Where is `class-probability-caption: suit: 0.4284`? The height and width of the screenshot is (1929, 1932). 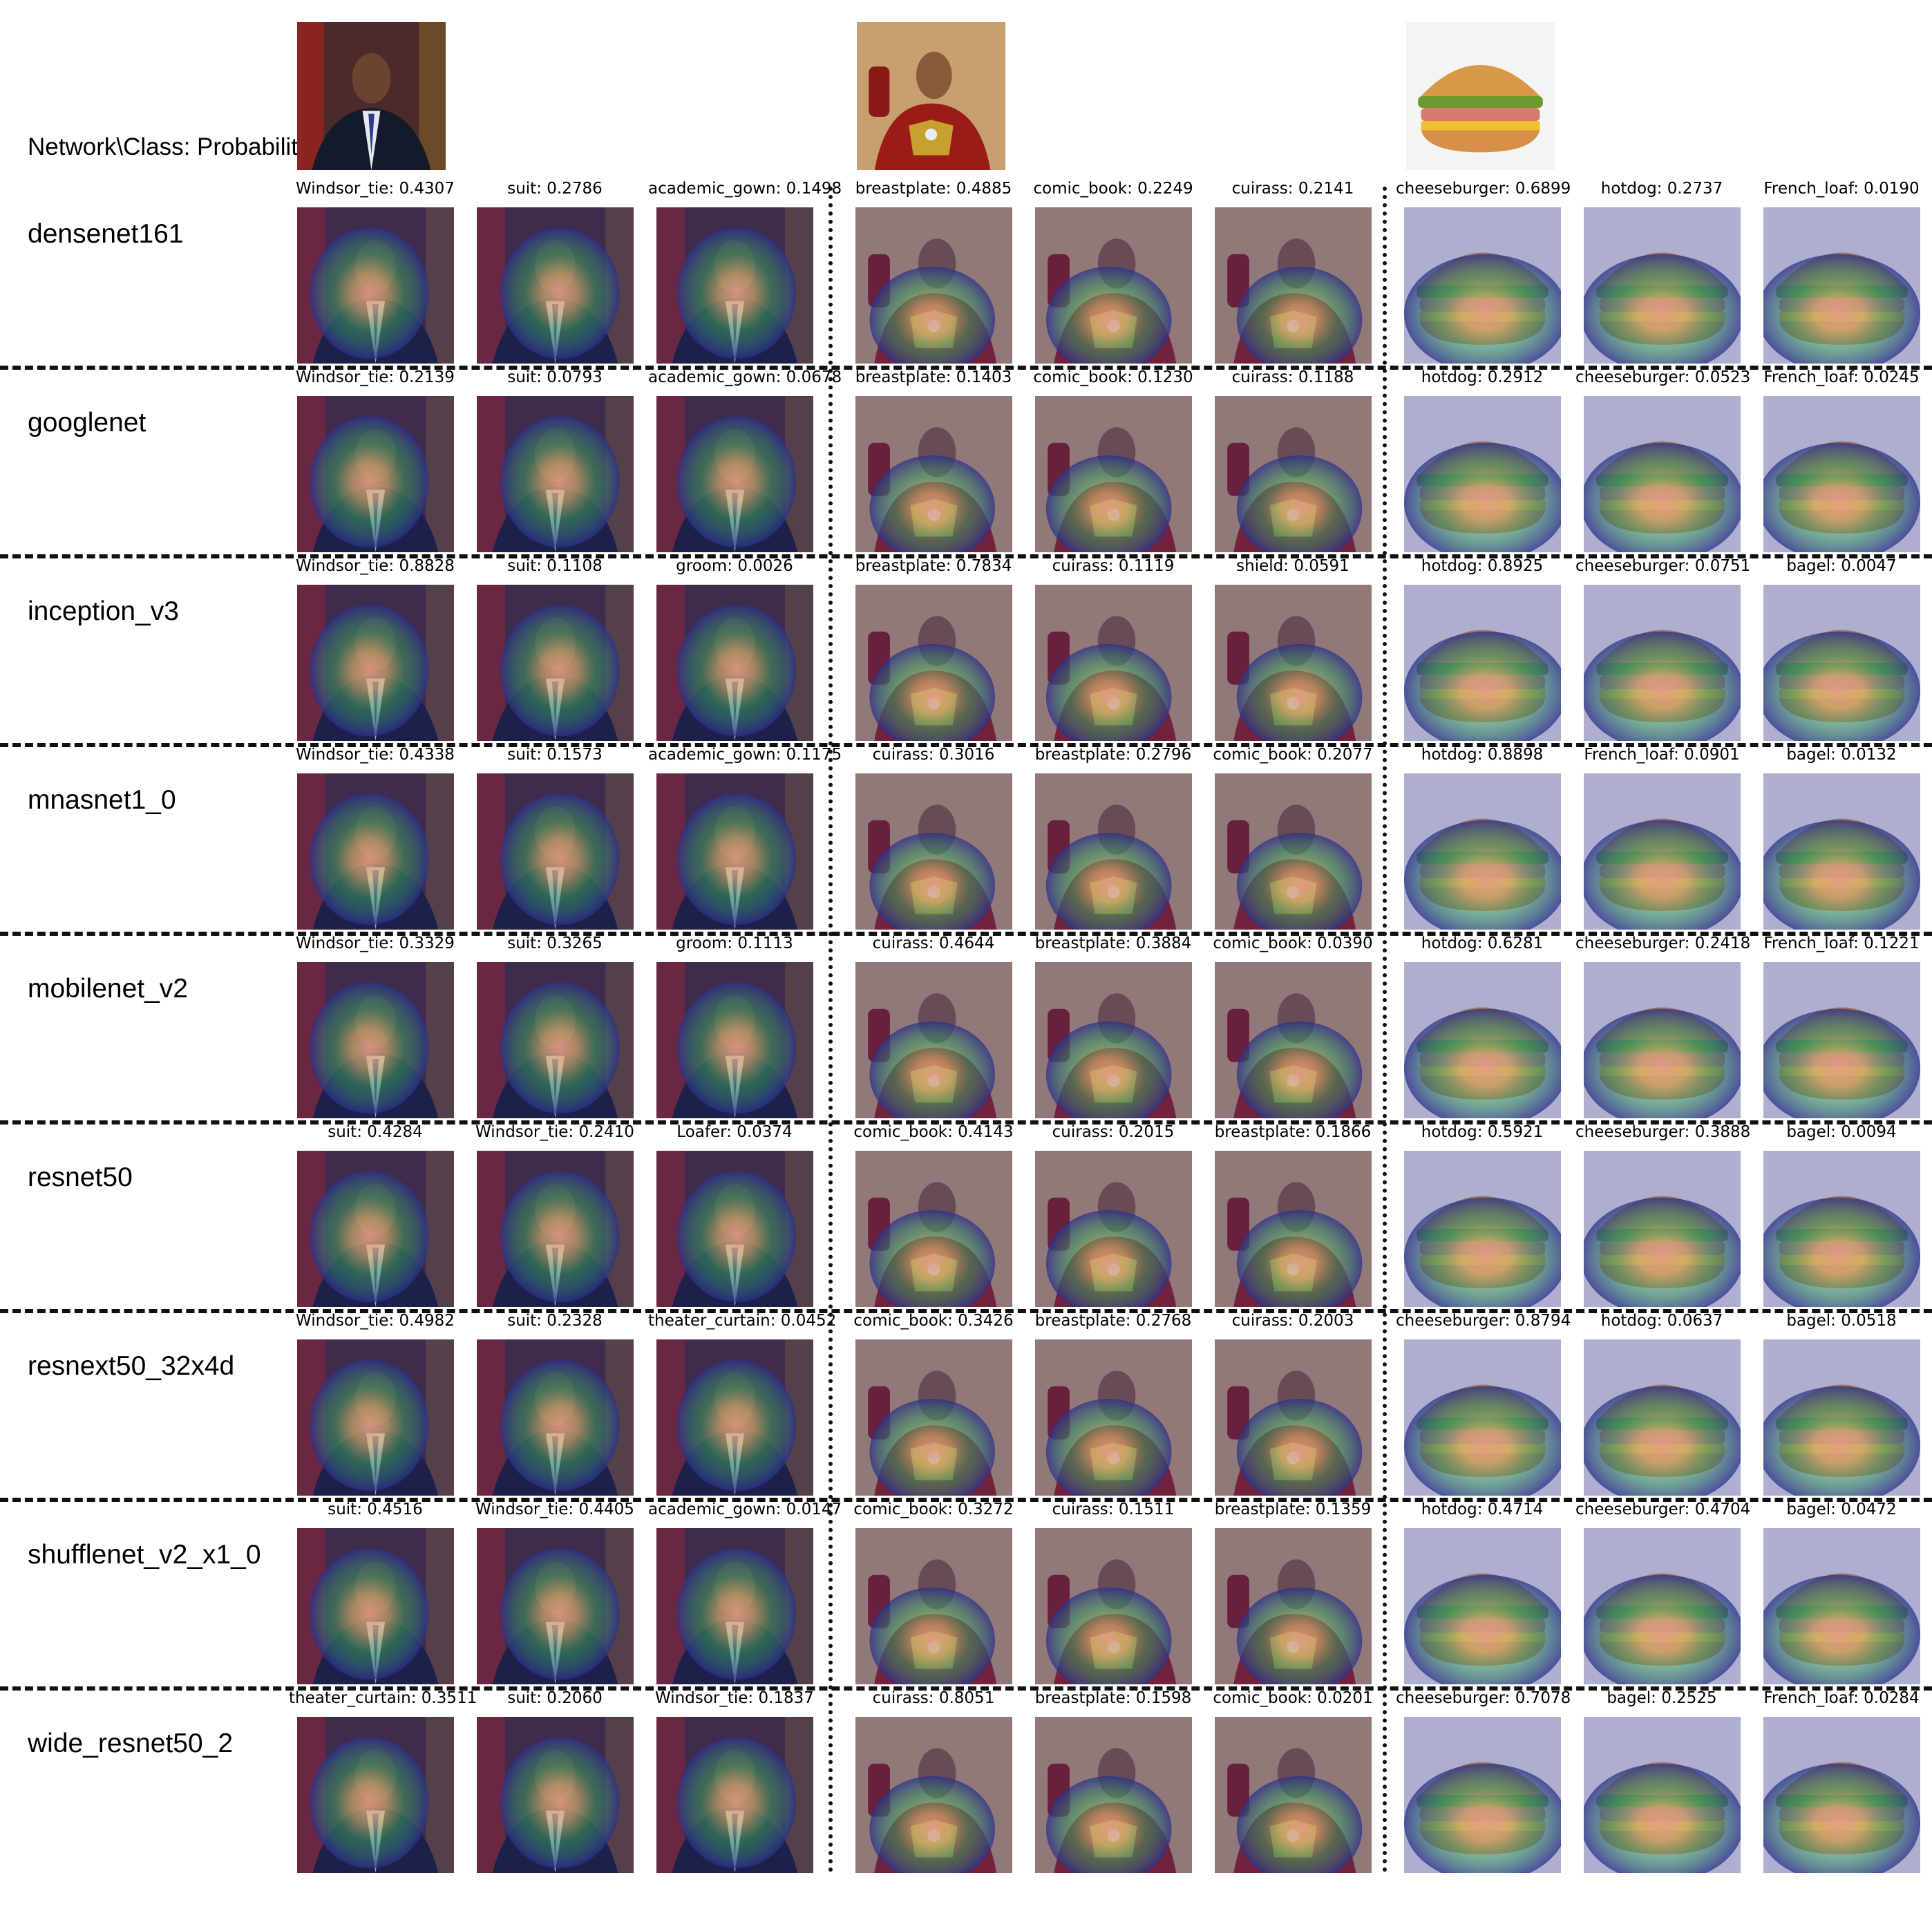
class-probability-caption: suit: 0.4284 is located at coordinates (375, 1132).